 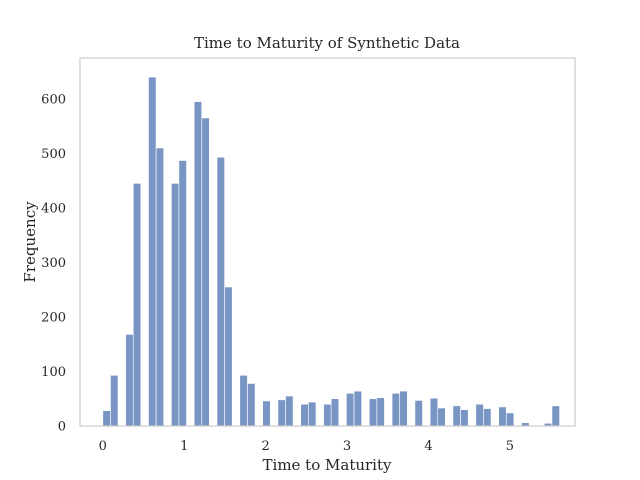 What do you see at coordinates (347, 446) in the screenshot?
I see `x-tick-label: 3` at bounding box center [347, 446].